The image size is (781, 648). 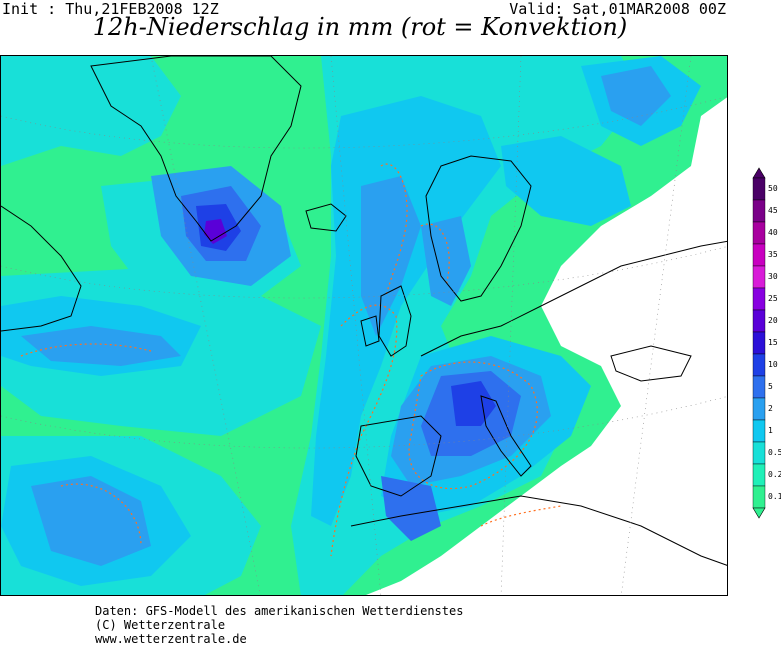 What do you see at coordinates (773, 364) in the screenshot?
I see `legend-level-label: 10` at bounding box center [773, 364].